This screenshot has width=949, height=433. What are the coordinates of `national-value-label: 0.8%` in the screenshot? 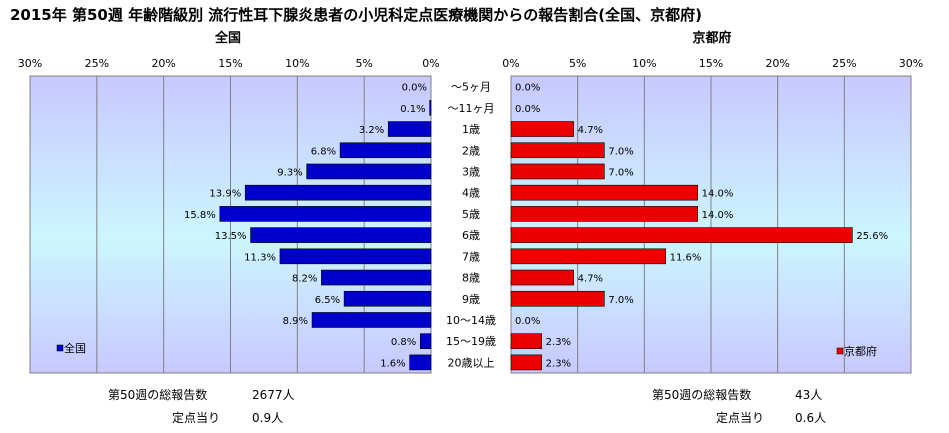 It's located at (403, 342).